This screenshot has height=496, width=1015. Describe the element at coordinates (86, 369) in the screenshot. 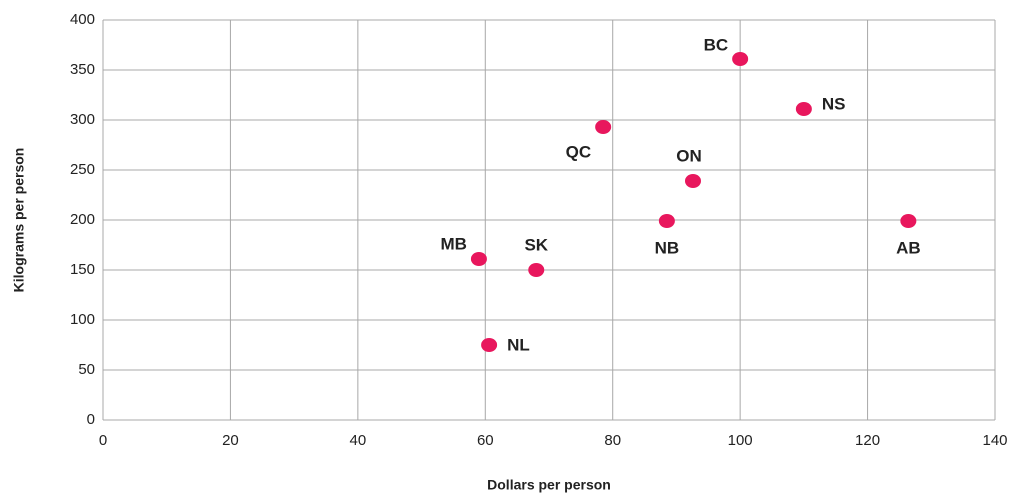

I see `y-tick-label: 50` at that location.